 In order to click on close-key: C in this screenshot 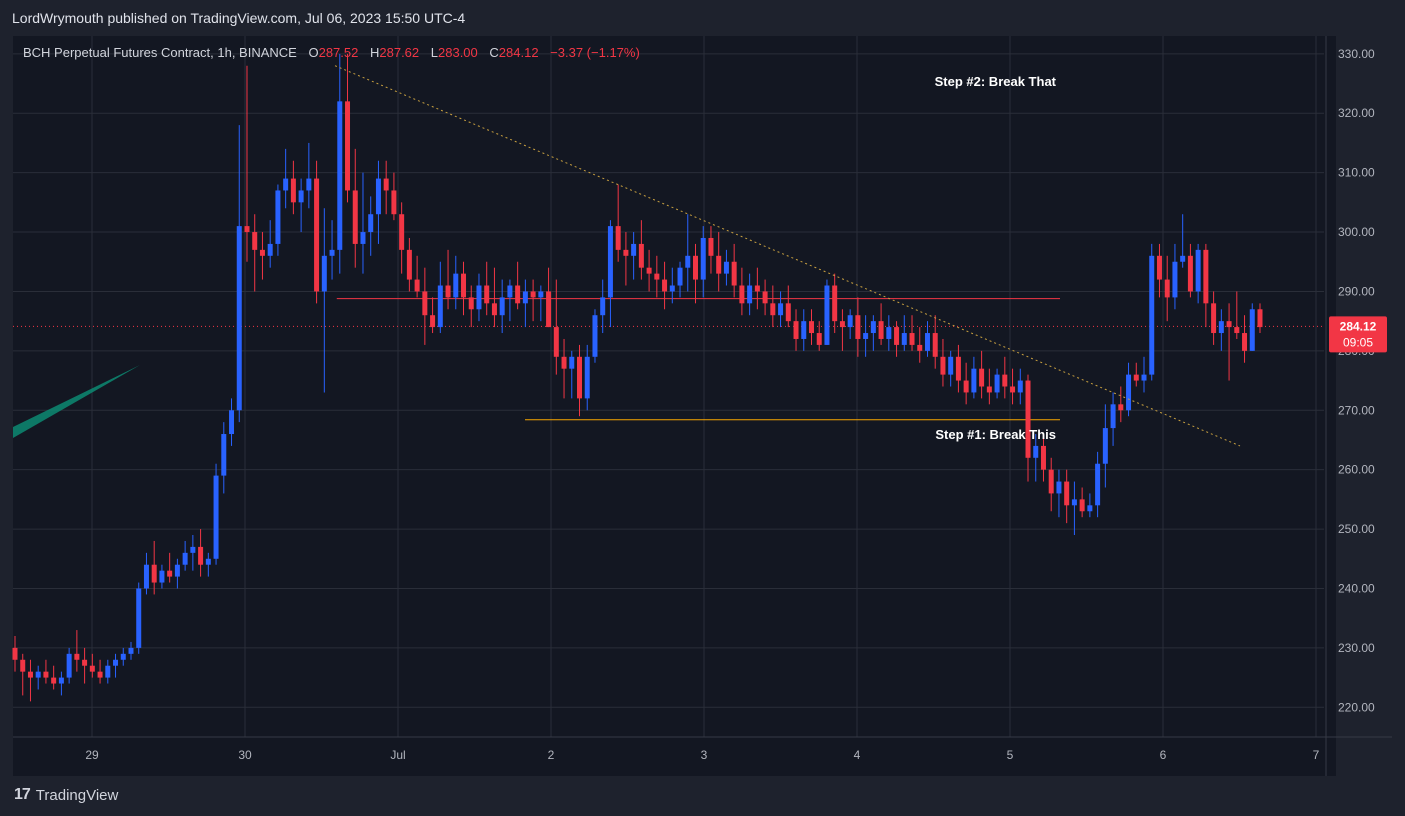, I will do `click(494, 52)`.